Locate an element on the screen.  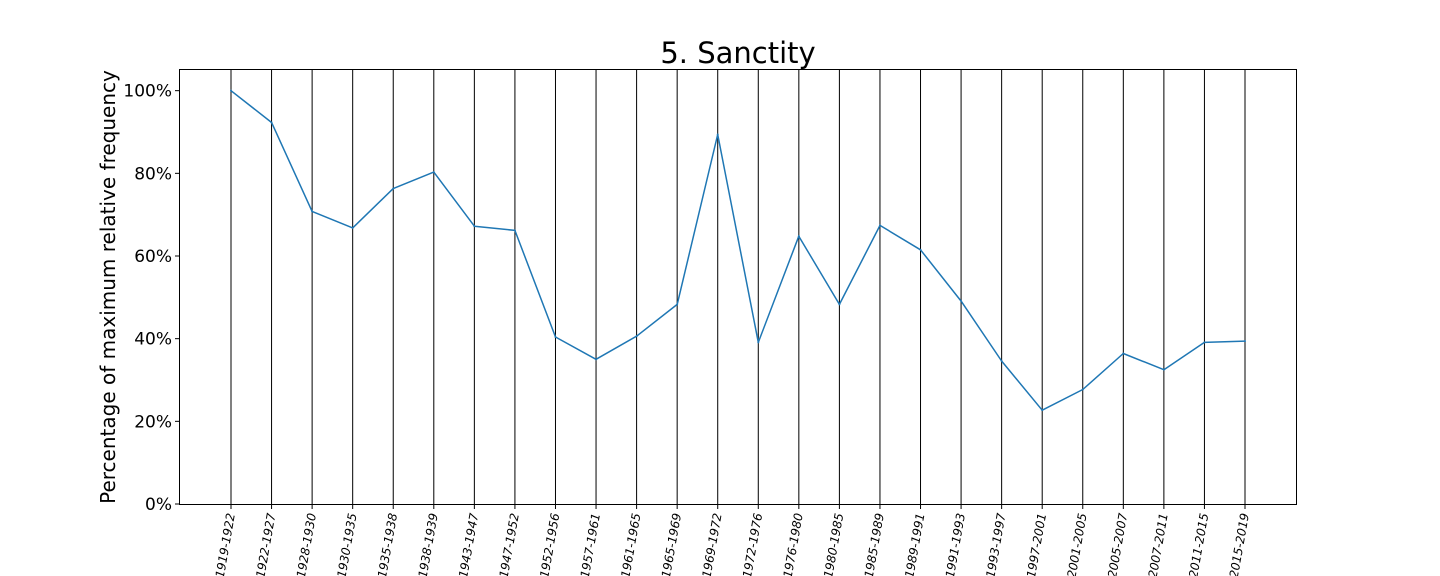
y-tick-label: 20% is located at coordinates (153, 422).